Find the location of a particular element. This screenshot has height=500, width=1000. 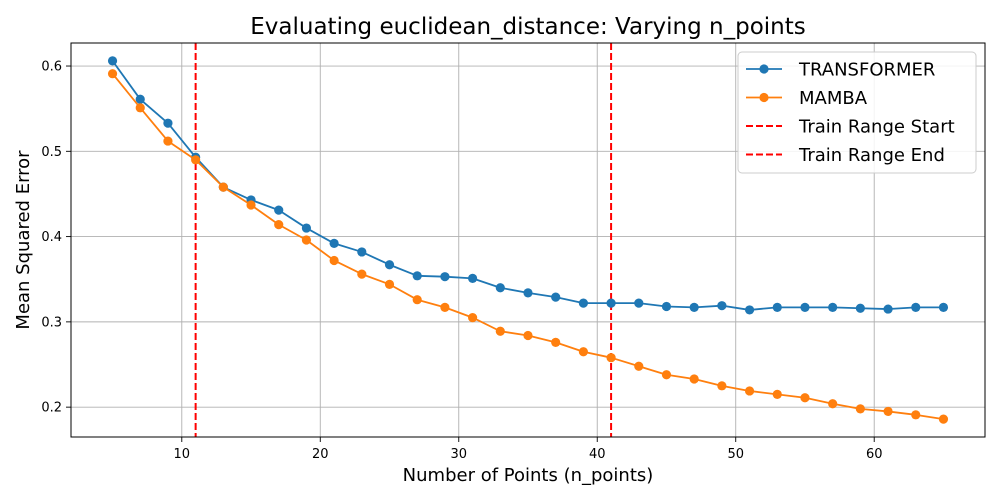

legend-train-range-start-label: Train Range Start is located at coordinates (876, 127).